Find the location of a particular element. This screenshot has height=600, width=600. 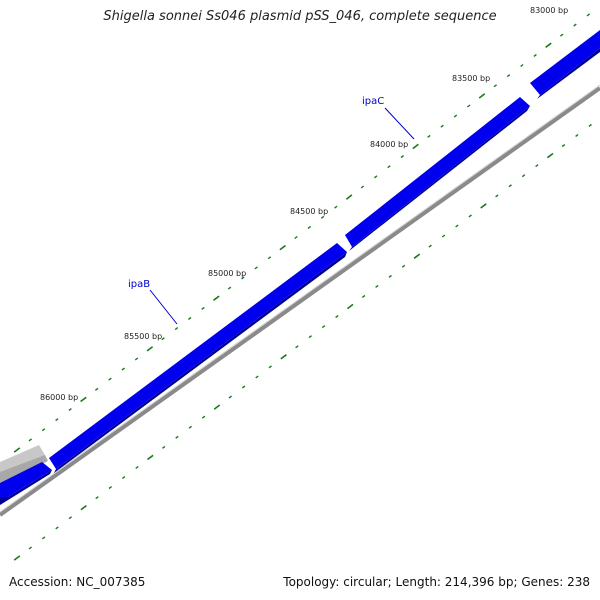

gene-label-ipaC: ipaC is located at coordinates (373, 101).